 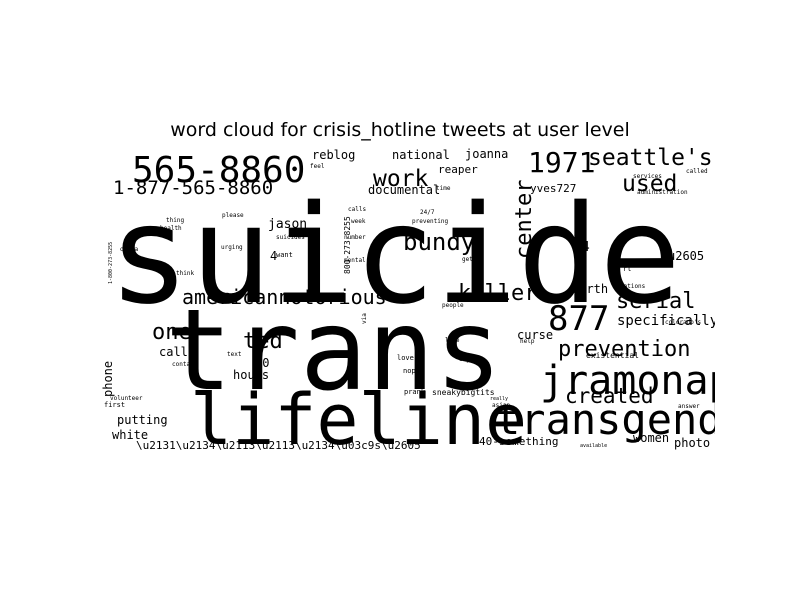 What do you see at coordinates (627, 269) in the screenshot?
I see `cloud-word: rt` at bounding box center [627, 269].